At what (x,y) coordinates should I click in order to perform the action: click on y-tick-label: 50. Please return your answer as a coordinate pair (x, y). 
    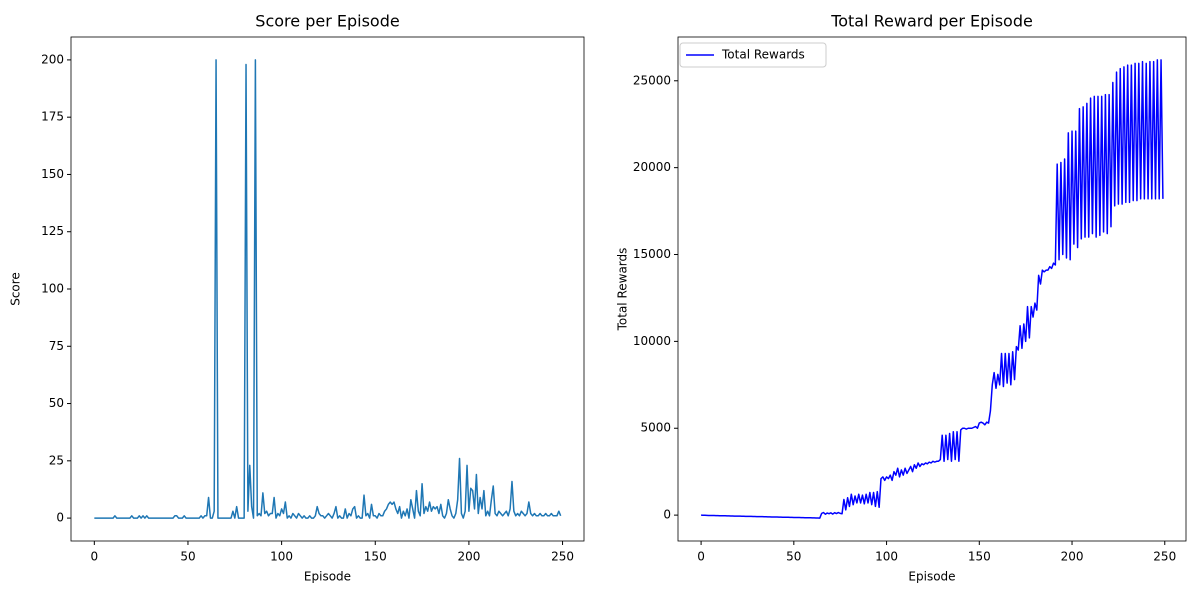
    Looking at the image, I should click on (56, 403).